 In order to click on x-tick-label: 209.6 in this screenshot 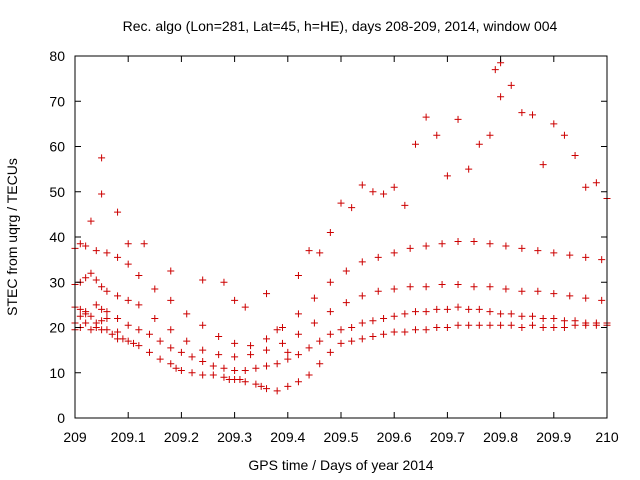, I will do `click(394, 437)`.